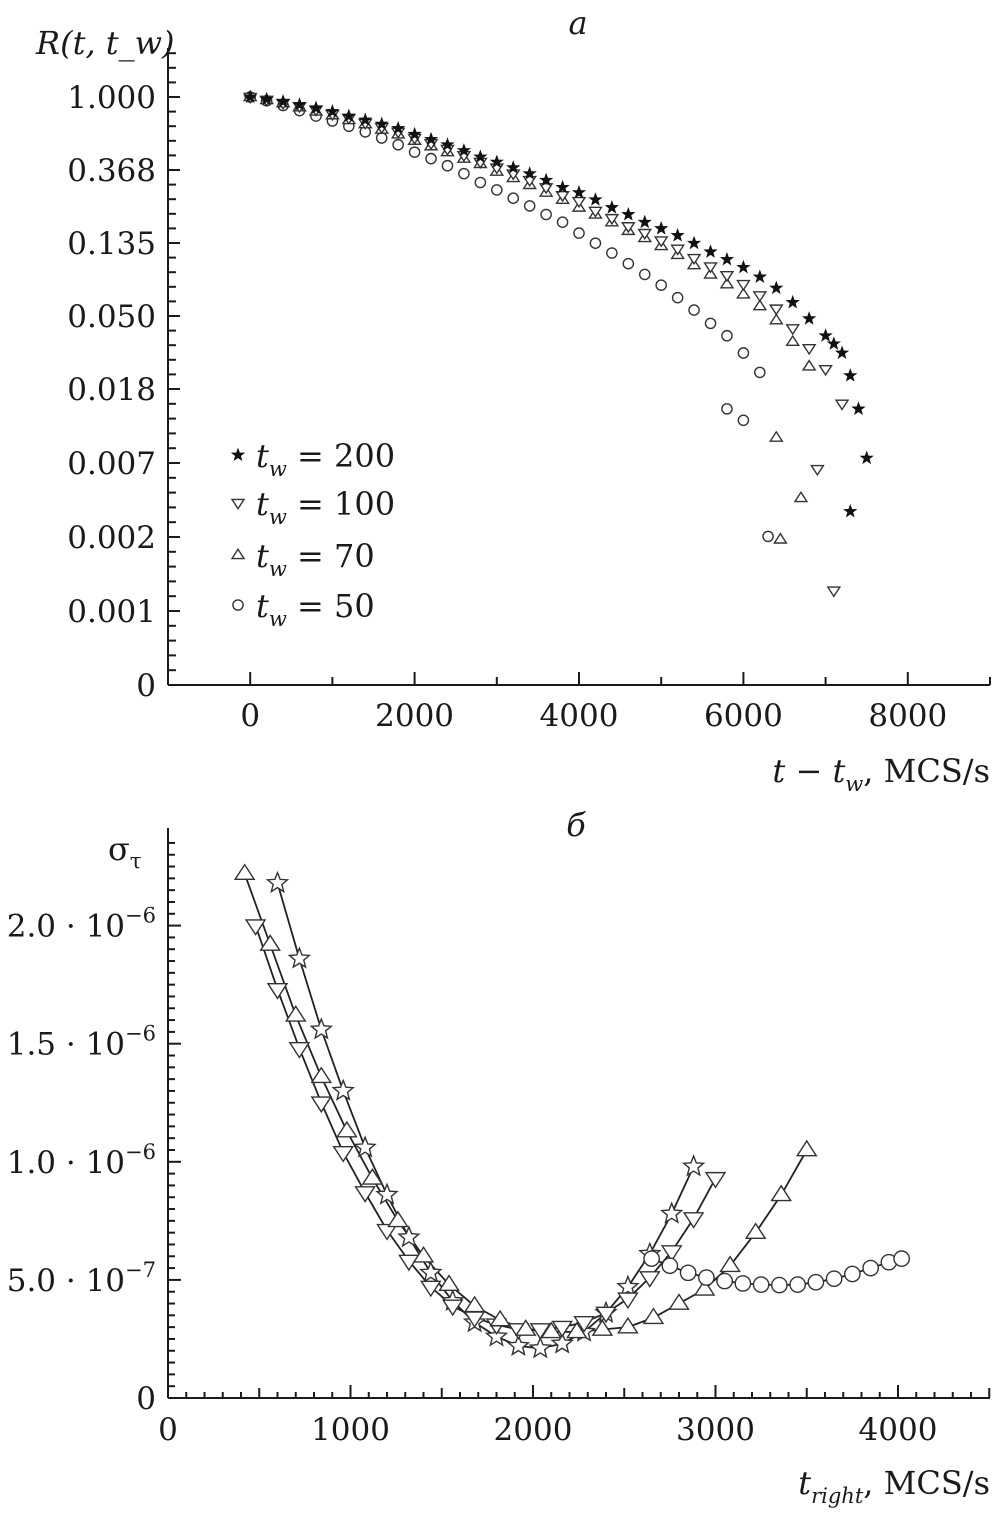 This screenshot has width=995, height=1521. I want to click on panel-b-xlabel-sub: right, so click(837, 1496).